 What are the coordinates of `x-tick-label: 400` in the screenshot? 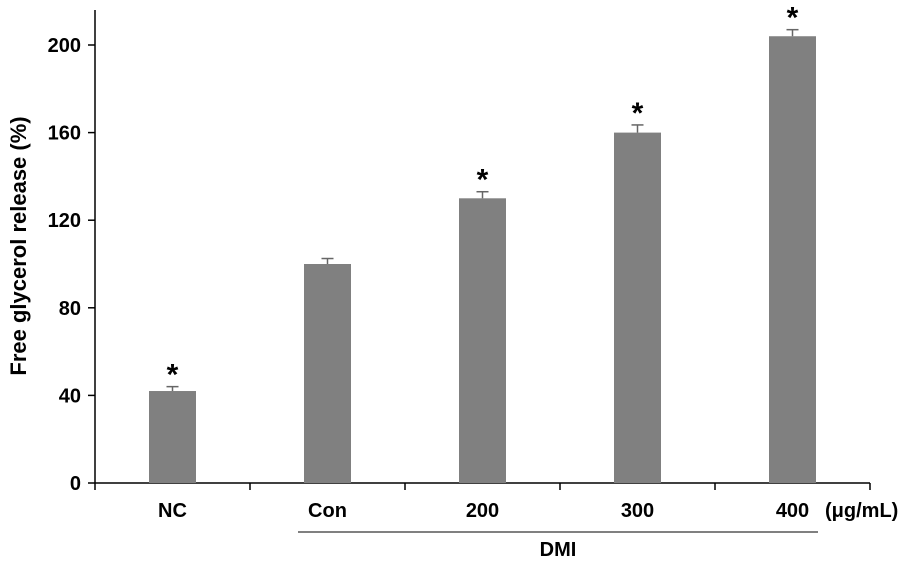 It's located at (792, 511).